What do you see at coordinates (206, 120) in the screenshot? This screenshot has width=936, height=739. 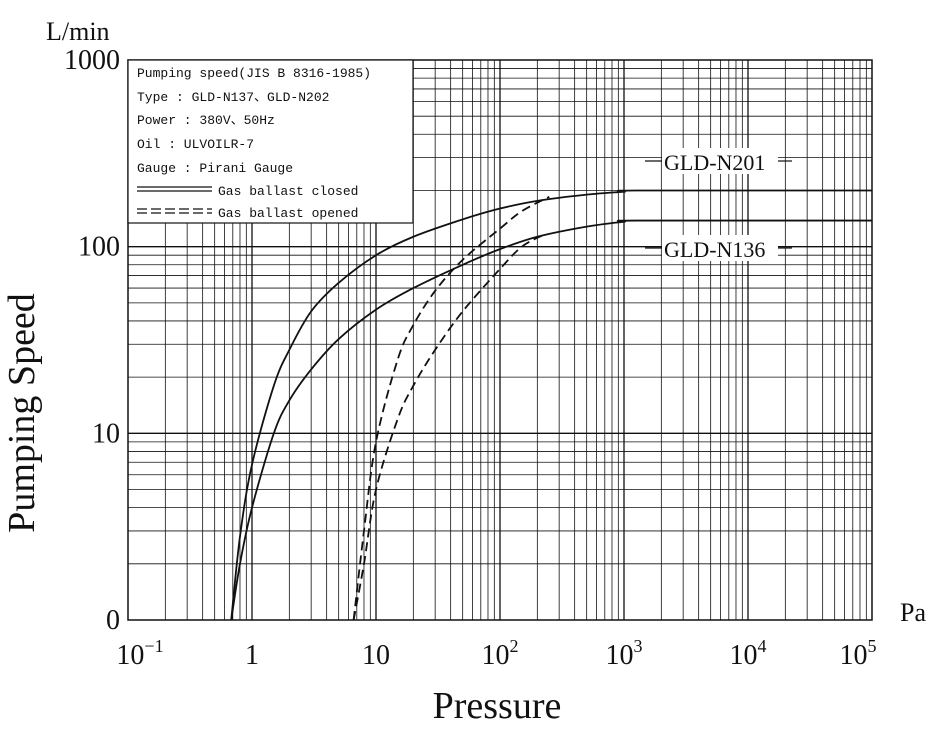 I see `legend-line-3: Power : 380V、50Hz` at bounding box center [206, 120].